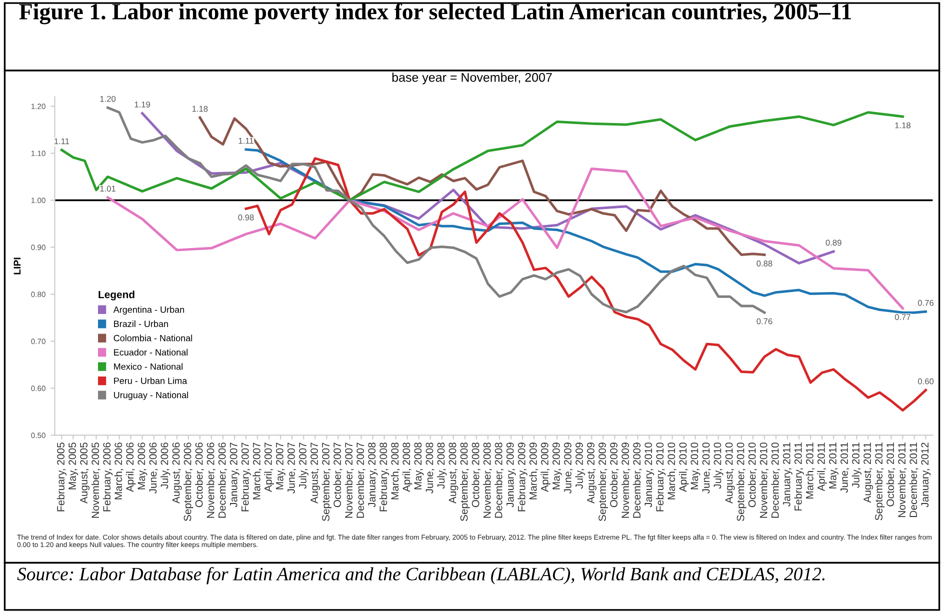 The height and width of the screenshot is (613, 944). What do you see at coordinates (151, 396) in the screenshot?
I see `legend-label: Uruguay - National` at bounding box center [151, 396].